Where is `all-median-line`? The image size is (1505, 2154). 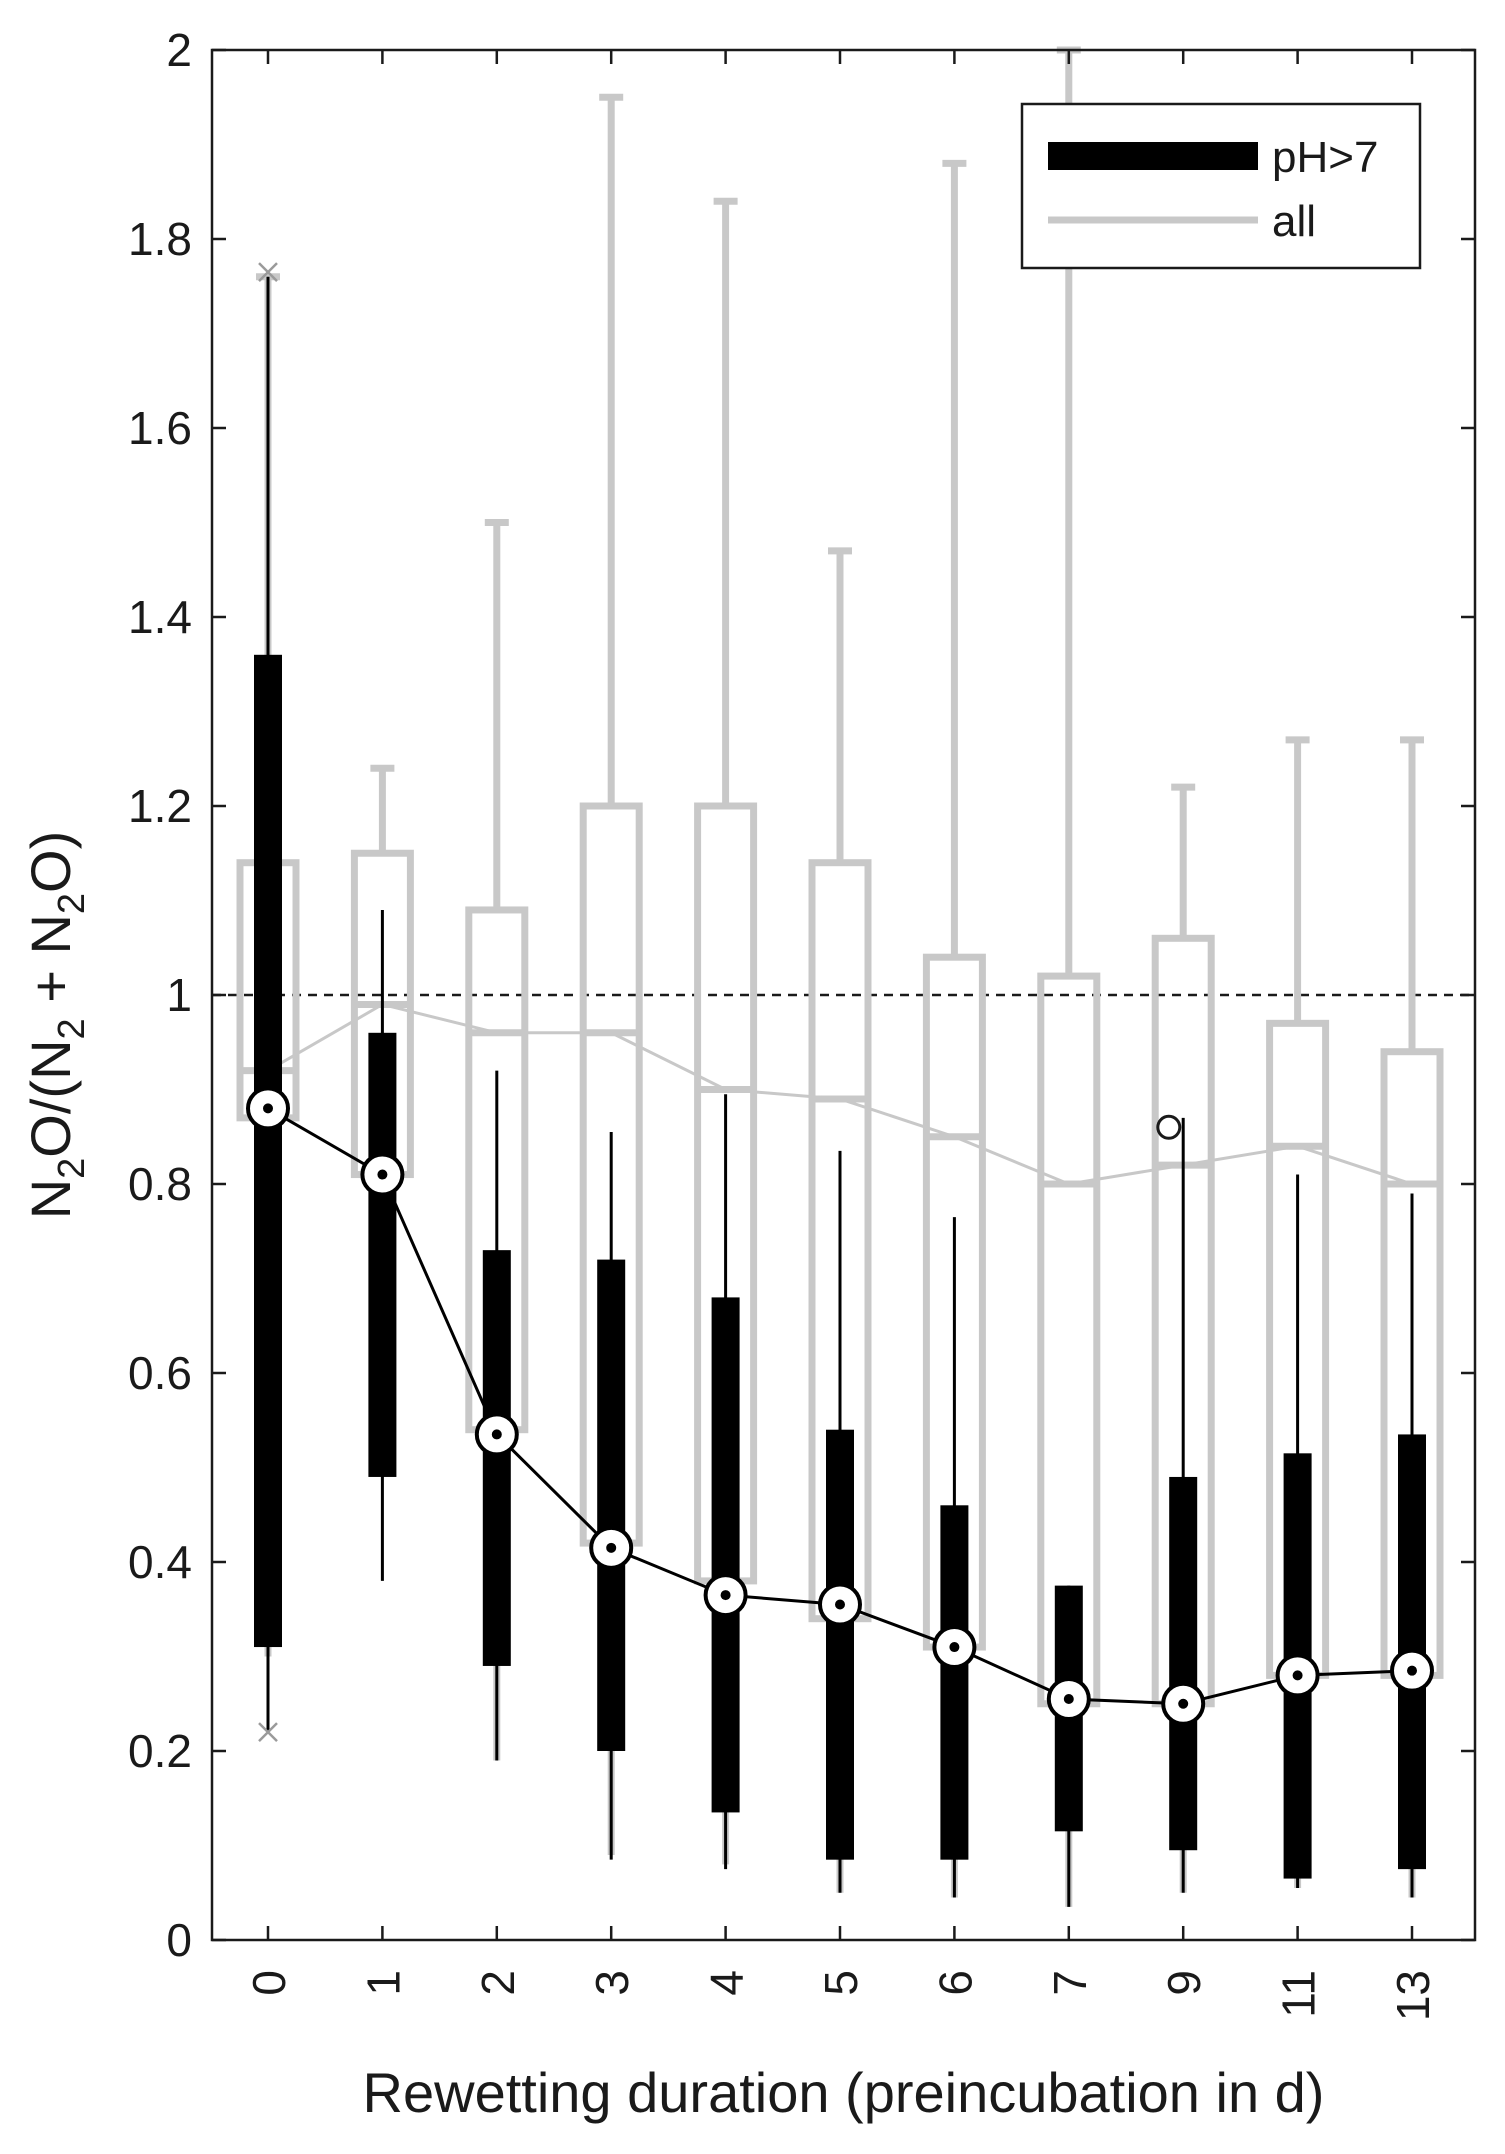
all-median-line is located at coordinates (840, 1094).